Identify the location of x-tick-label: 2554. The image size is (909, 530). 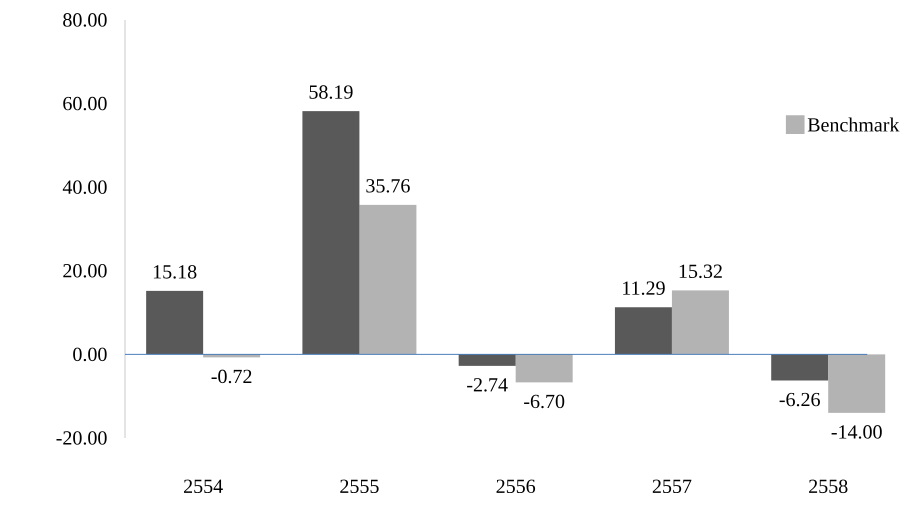
(203, 487).